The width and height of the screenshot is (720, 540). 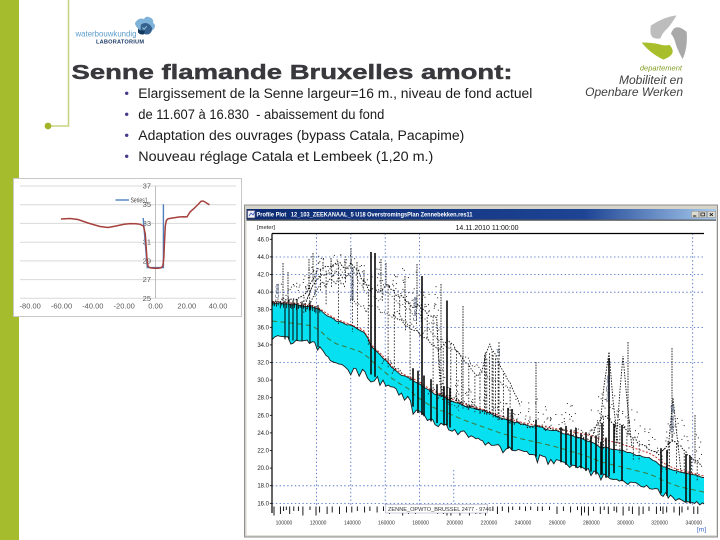 What do you see at coordinates (263, 416) in the screenshot?
I see `svg-text: 26.0` at bounding box center [263, 416].